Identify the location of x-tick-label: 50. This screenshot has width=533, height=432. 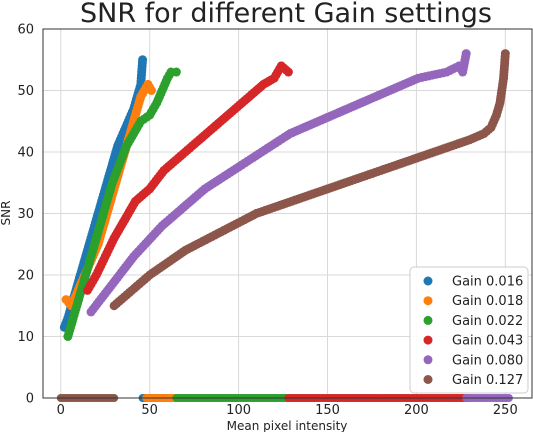
(149, 410).